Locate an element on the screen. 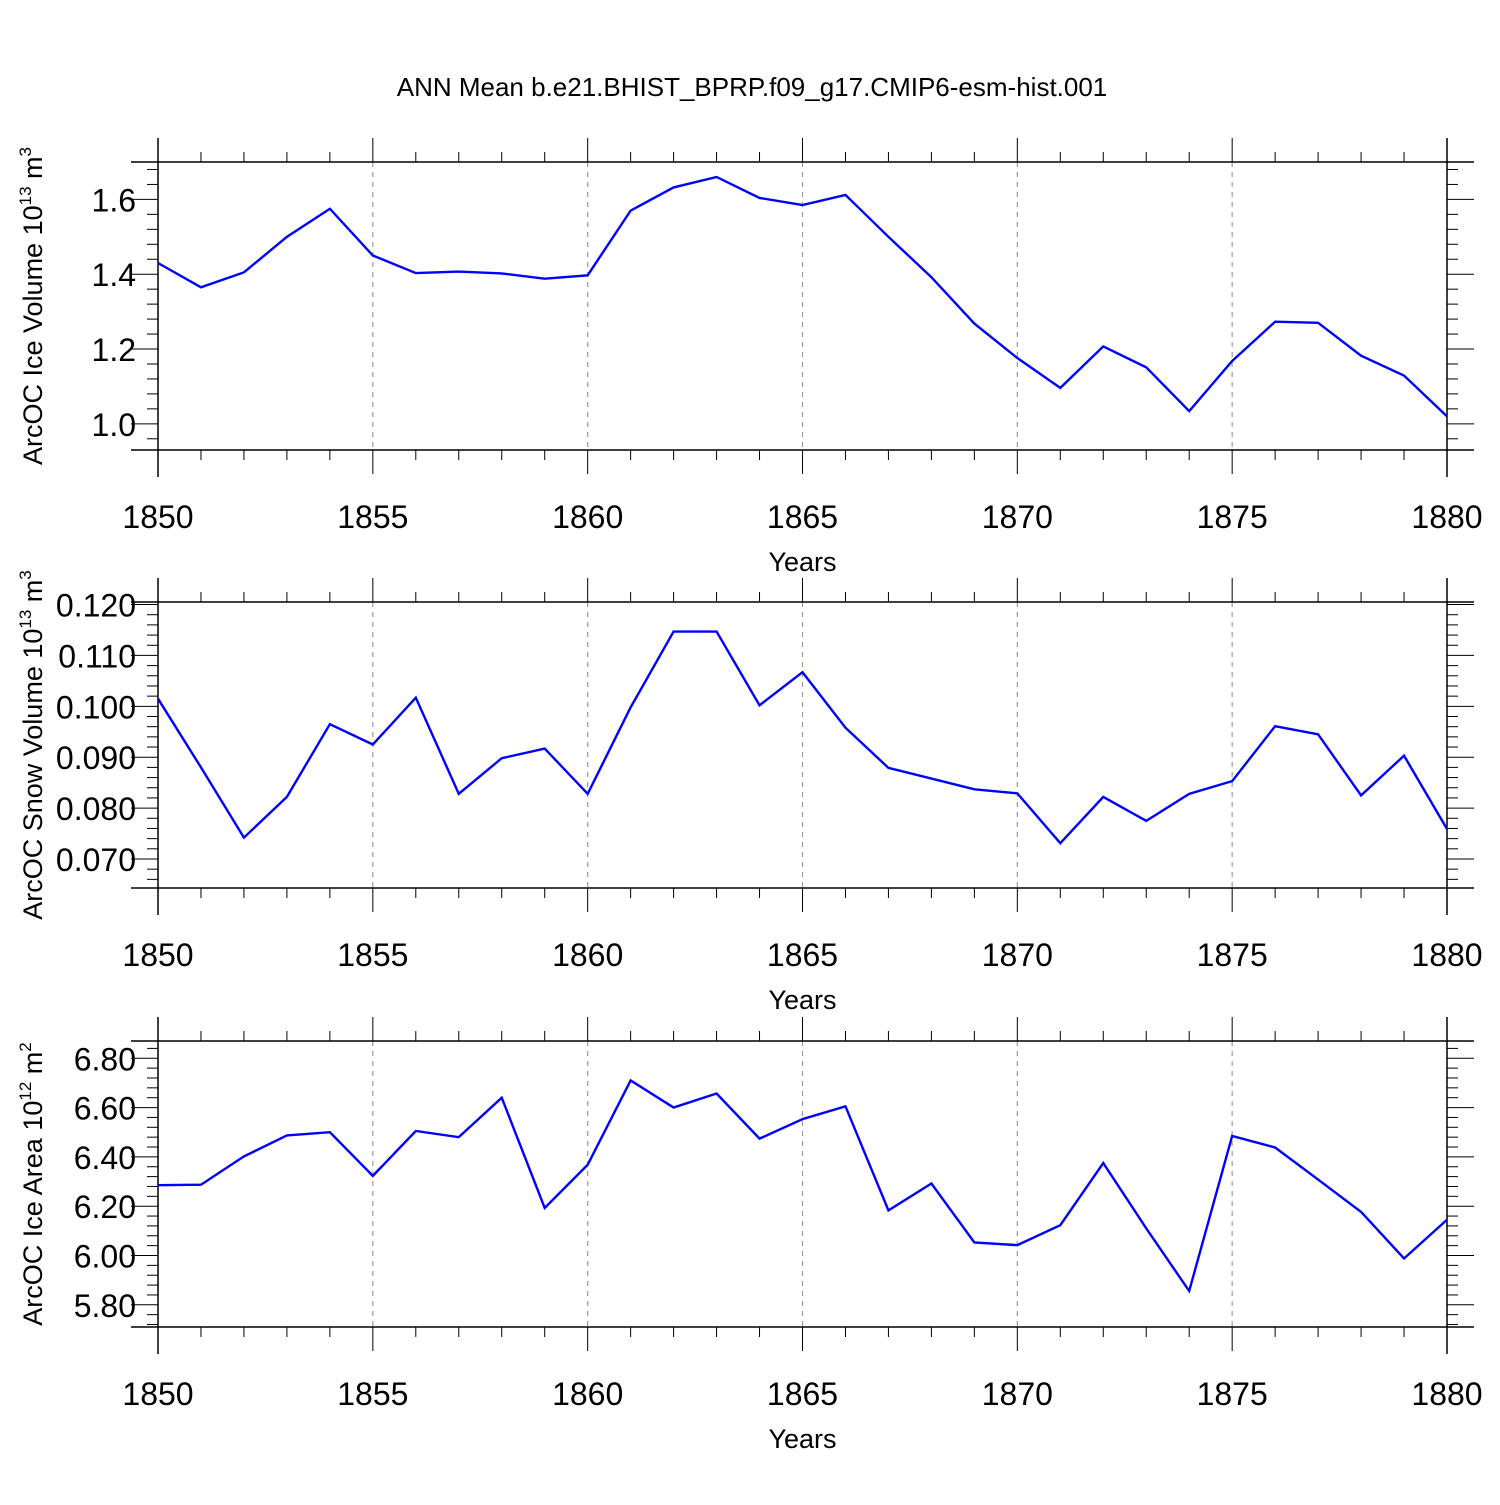 The height and width of the screenshot is (1505, 1500). panel-1-xlabel: Years is located at coordinates (802, 562).